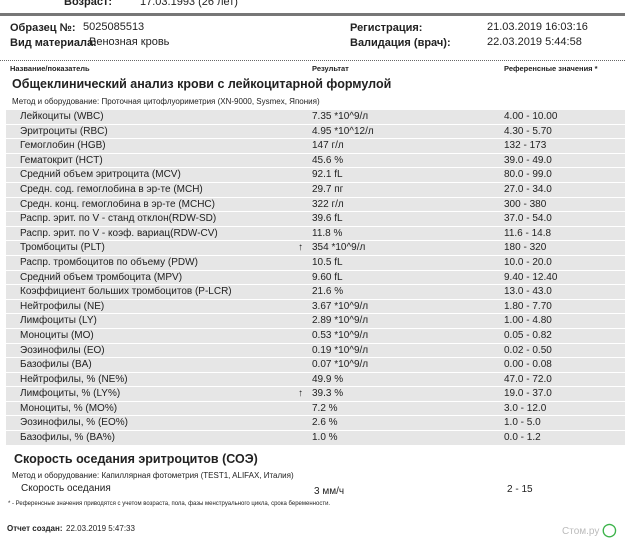 Image resolution: width=625 pixels, height=540 pixels. I want to click on material-value: Венозная кровь, so click(129, 42).